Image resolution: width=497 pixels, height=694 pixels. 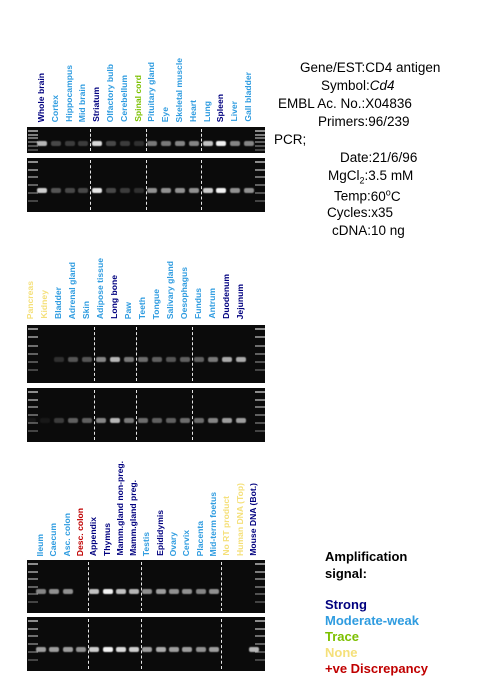 What do you see at coordinates (382, 212) in the screenshot?
I see `cycles-value: x35` at bounding box center [382, 212].